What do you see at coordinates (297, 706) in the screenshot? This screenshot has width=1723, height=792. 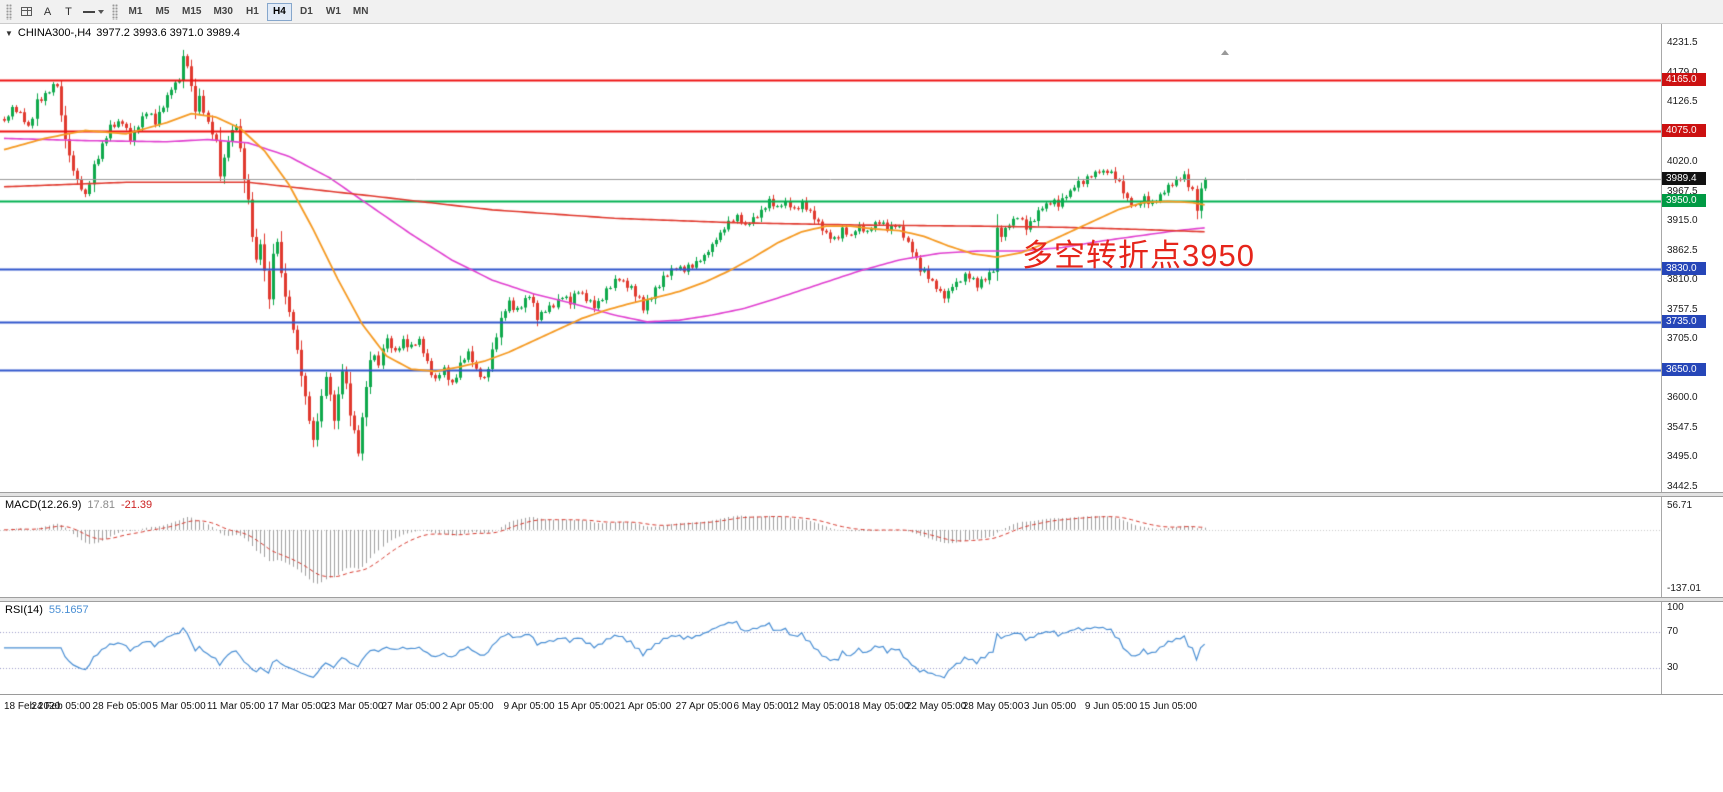 I see `time-axis-label: 17 Mar 05:00` at bounding box center [297, 706].